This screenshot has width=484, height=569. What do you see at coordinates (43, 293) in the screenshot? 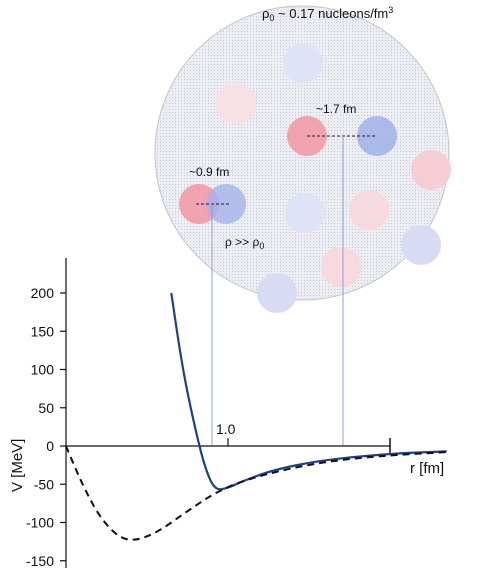
I see `y-tick-label: 200` at bounding box center [43, 293].